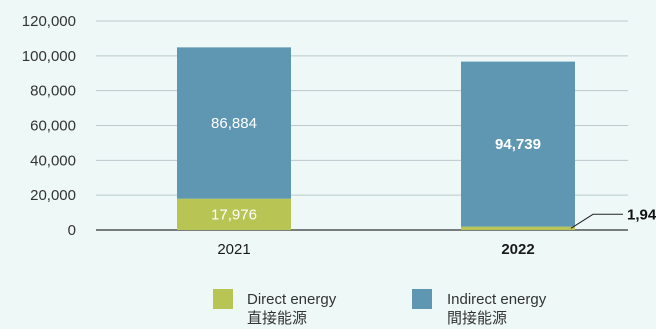  What do you see at coordinates (53, 195) in the screenshot?
I see `y-tick-label: 20,000` at bounding box center [53, 195].